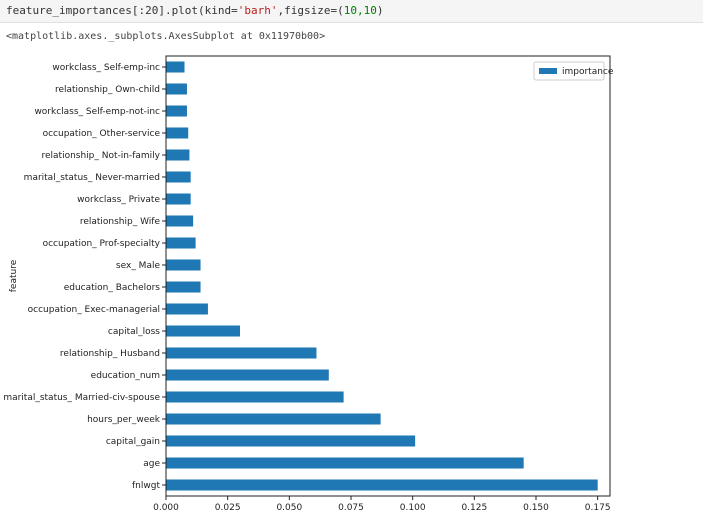 This screenshot has width=703, height=526. What do you see at coordinates (81, 398) in the screenshot?
I see `y-tick-label-4: marital_status_ Married-civ-spouse` at bounding box center [81, 398].